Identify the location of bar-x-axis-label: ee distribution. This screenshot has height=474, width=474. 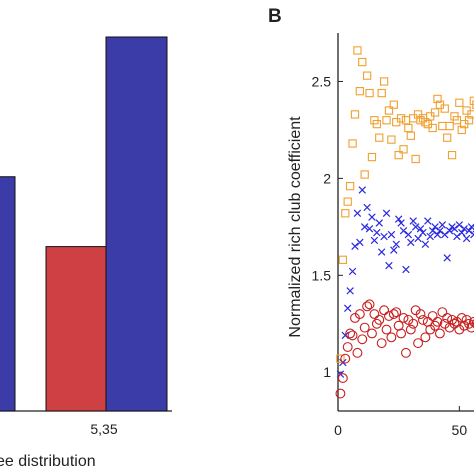
(48, 461).